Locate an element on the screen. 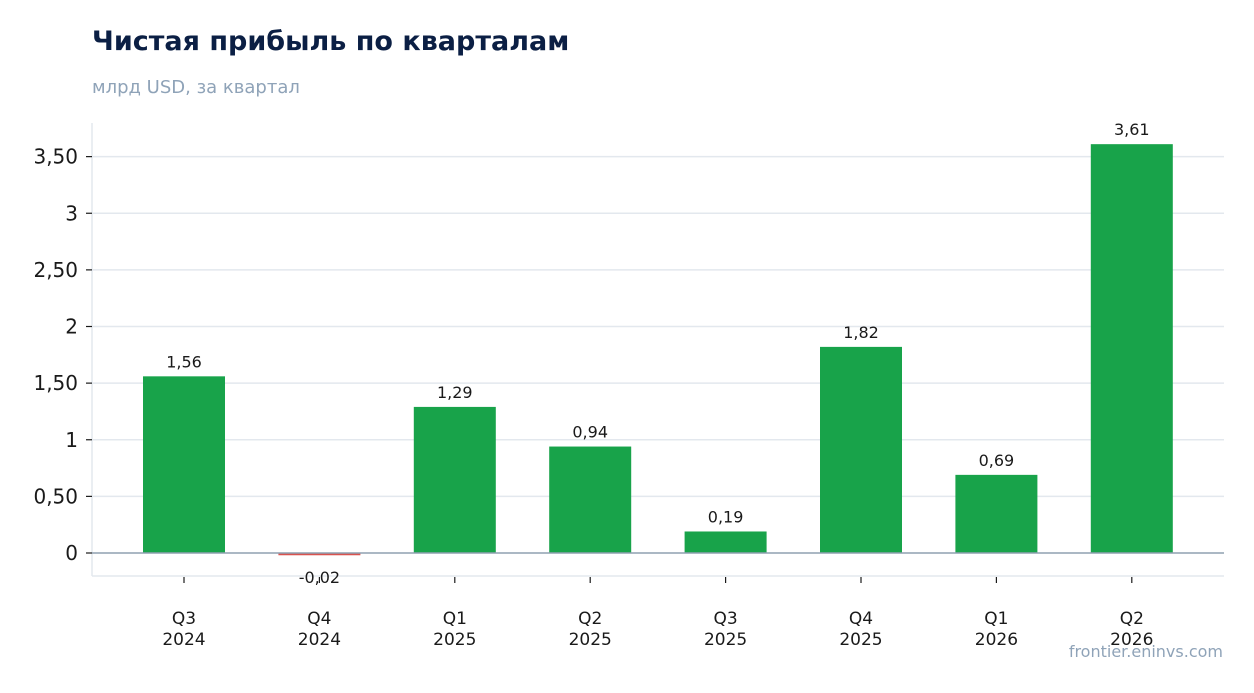 This screenshot has width=1254, height=693. x-tick-label: Q2 2026 is located at coordinates (1131, 629).